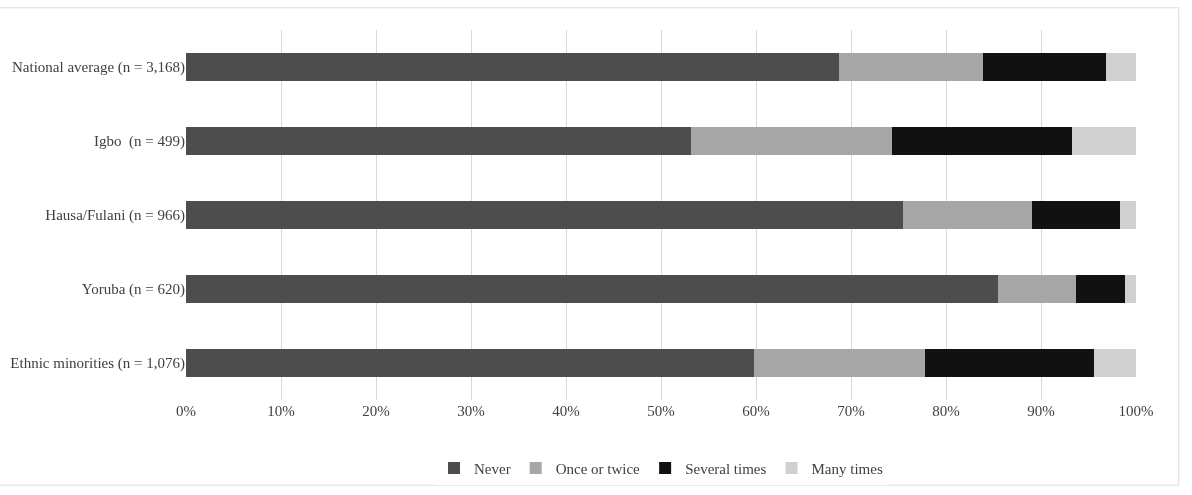  What do you see at coordinates (661, 411) in the screenshot?
I see `x-tick-label: 50%` at bounding box center [661, 411].